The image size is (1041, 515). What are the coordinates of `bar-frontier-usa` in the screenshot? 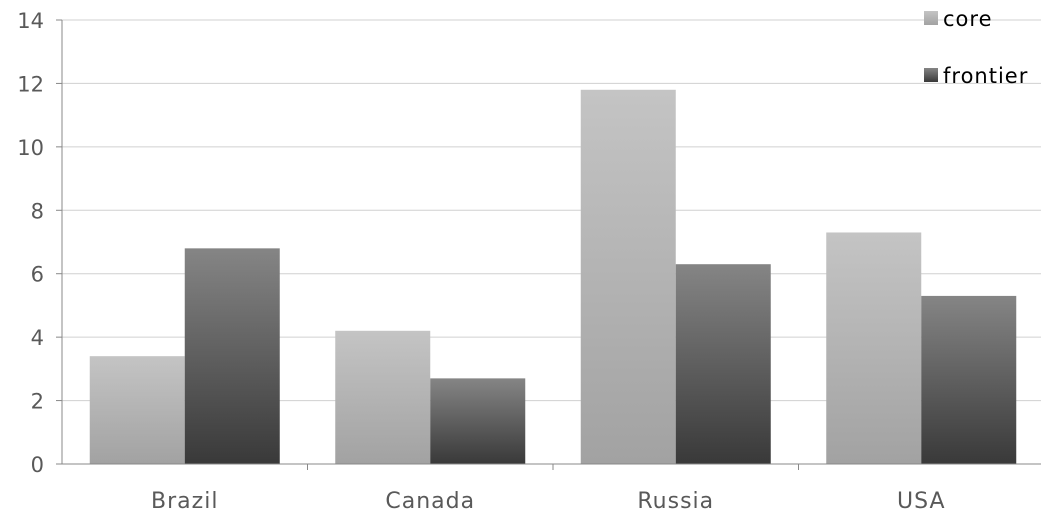 It's located at (969, 379).